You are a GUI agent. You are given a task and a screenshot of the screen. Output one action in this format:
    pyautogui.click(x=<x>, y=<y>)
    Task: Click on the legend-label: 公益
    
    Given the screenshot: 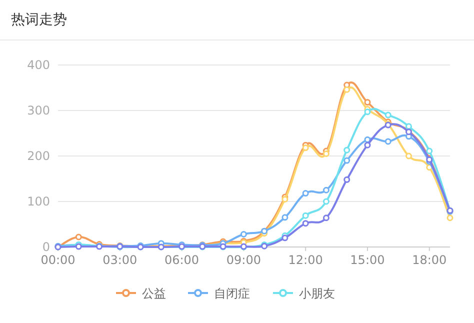 What is the action you would take?
    pyautogui.click(x=154, y=293)
    